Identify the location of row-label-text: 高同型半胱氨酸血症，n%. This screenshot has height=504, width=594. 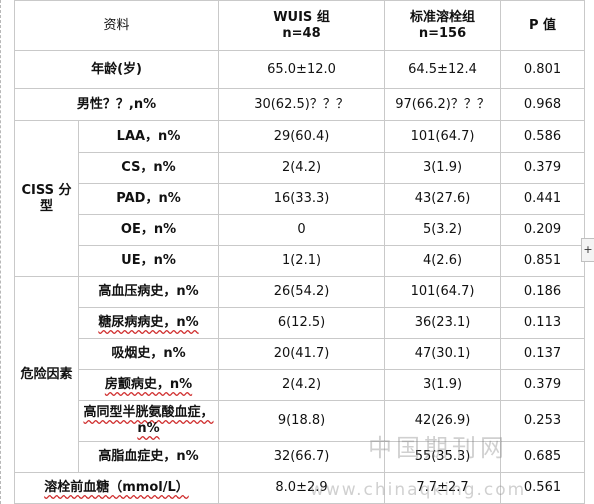
(148, 420).